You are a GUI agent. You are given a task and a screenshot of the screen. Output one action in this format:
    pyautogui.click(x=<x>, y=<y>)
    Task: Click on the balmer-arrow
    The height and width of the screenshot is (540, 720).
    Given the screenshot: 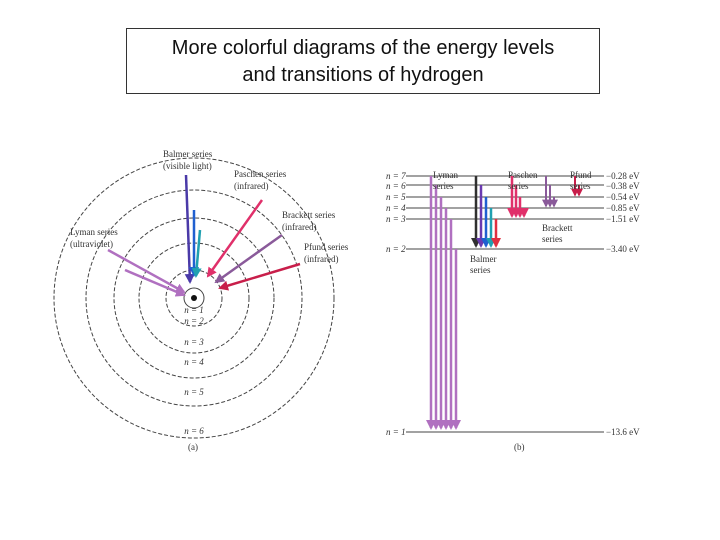 What is the action you would take?
    pyautogui.click(x=189, y=229)
    